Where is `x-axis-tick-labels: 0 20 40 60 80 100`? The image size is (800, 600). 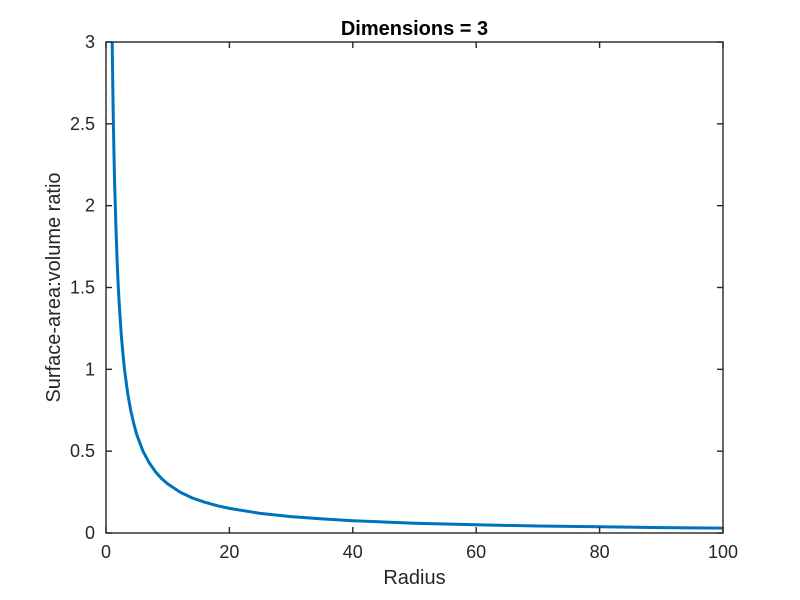
x-axis-tick-labels: 0 20 40 60 80 100 is located at coordinates (419, 552).